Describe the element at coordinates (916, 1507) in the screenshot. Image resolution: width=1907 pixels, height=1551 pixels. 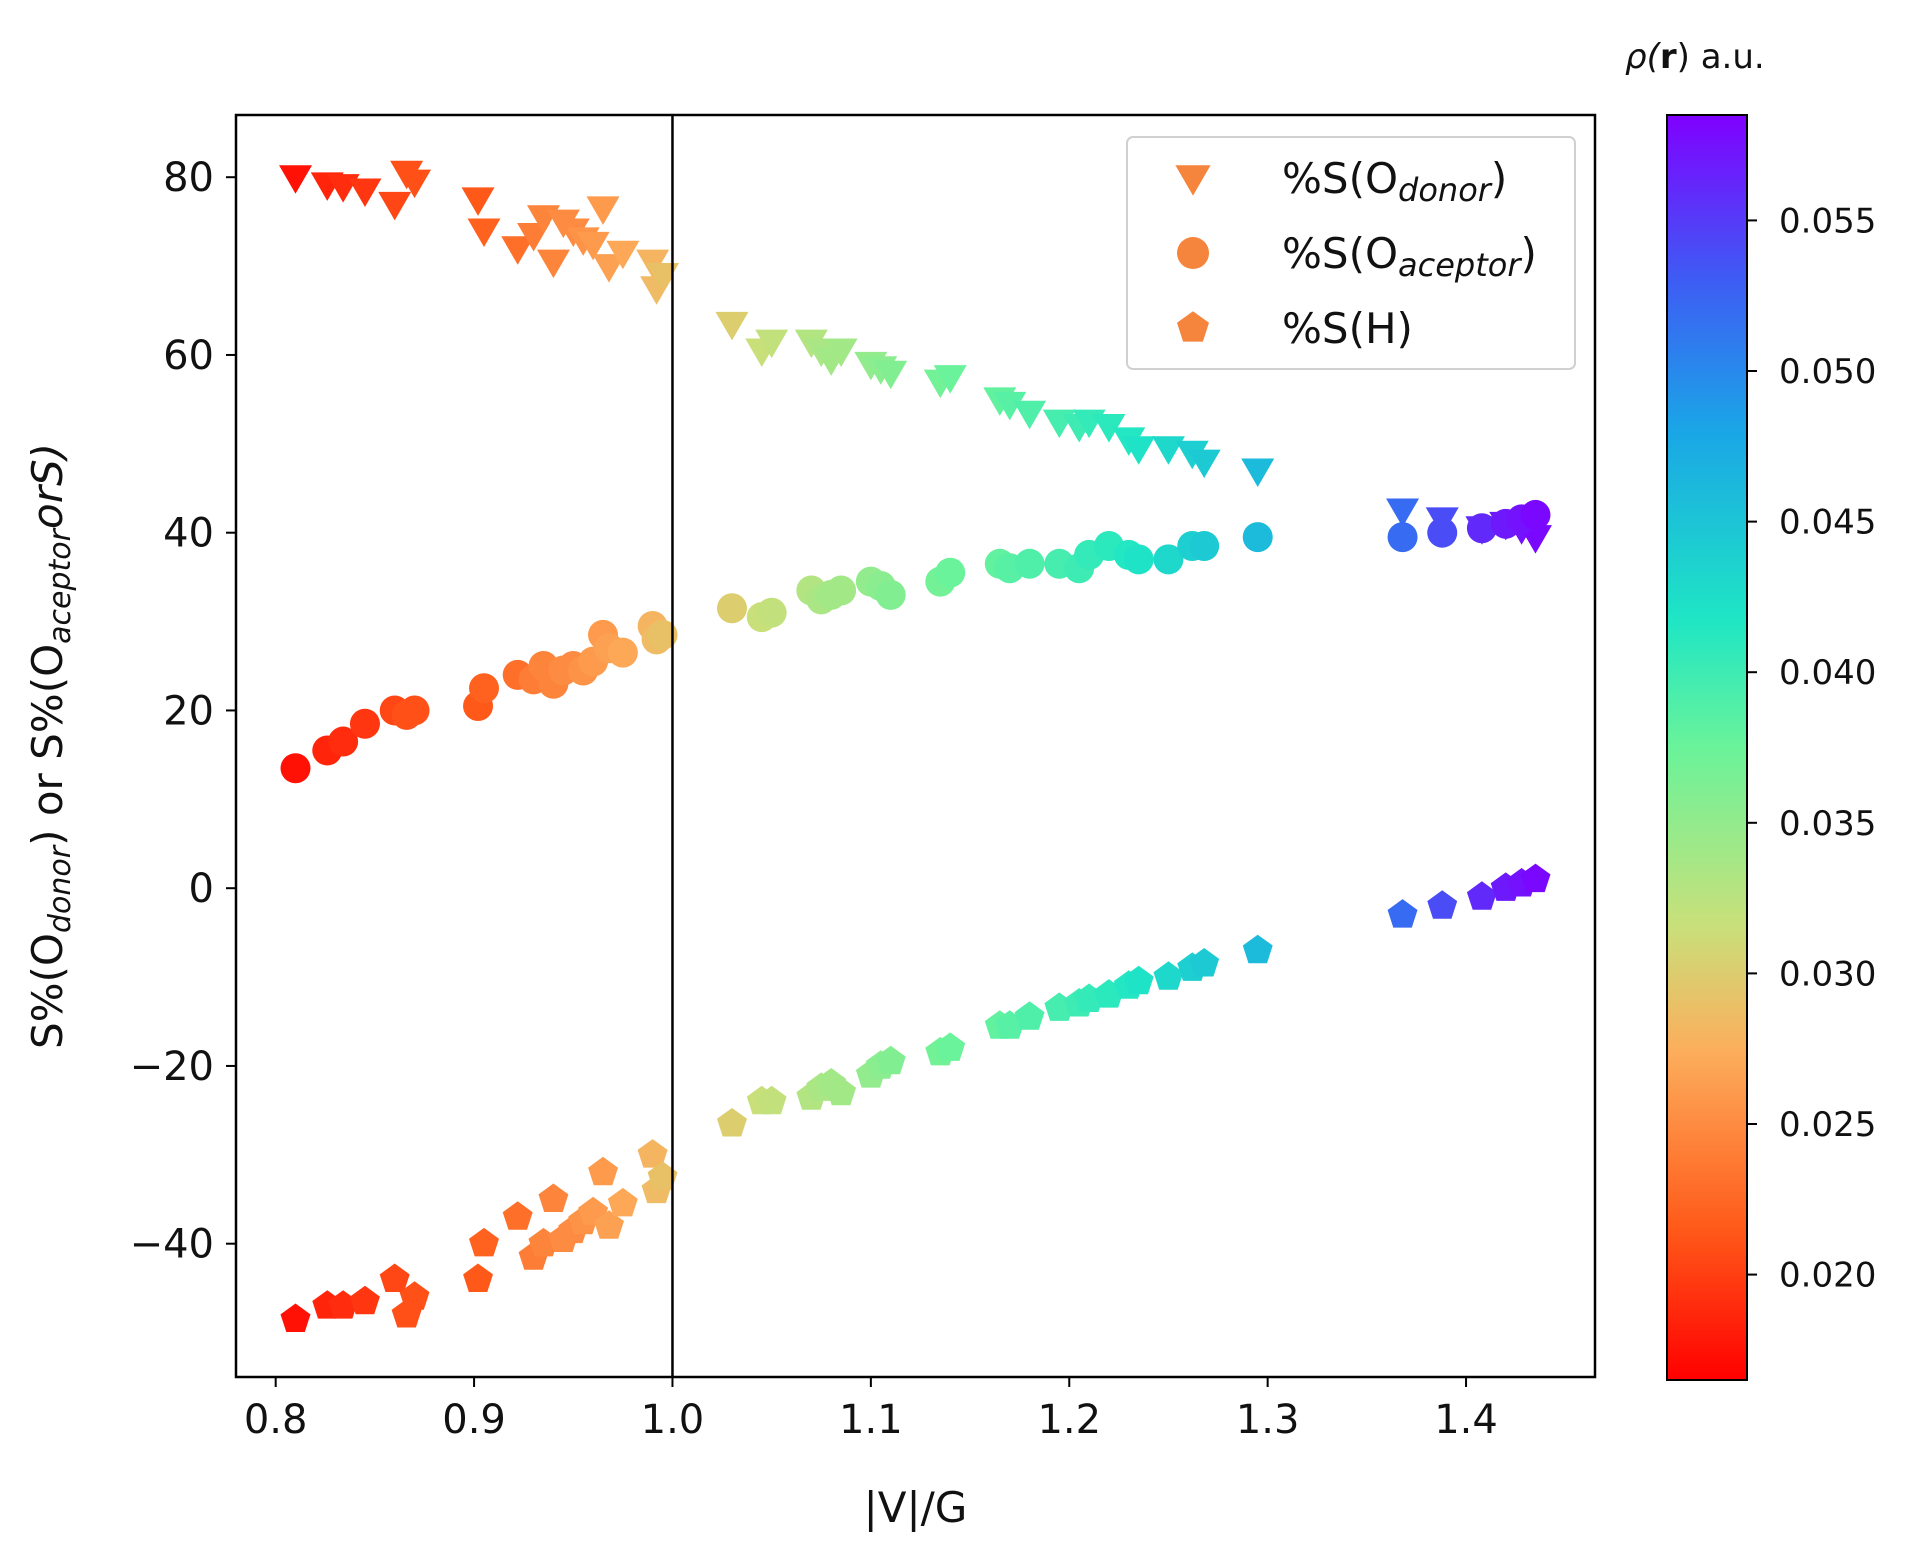
I see `x-axis-label: |V|/G` at that location.